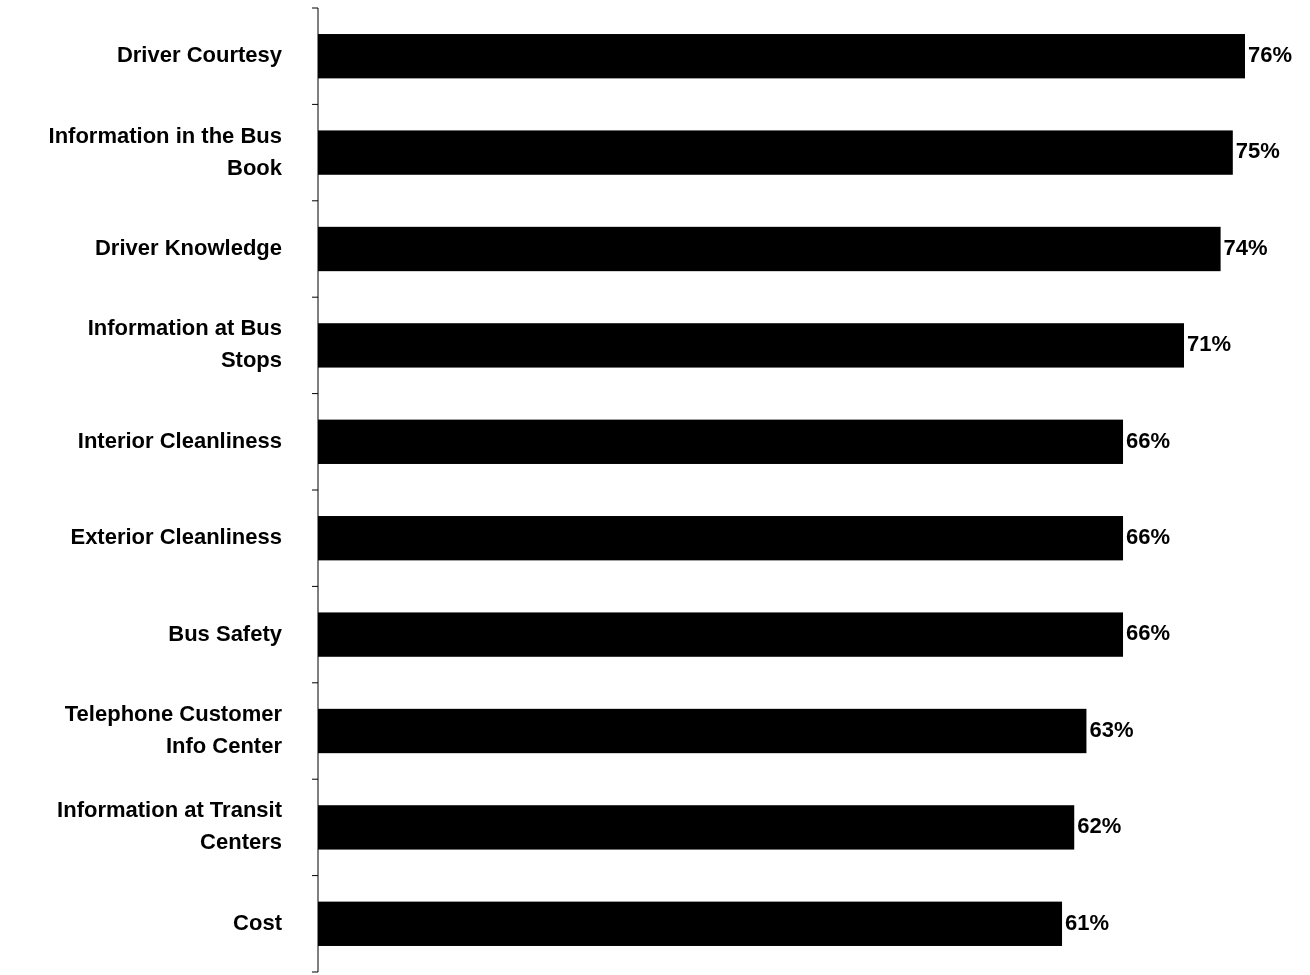 Image resolution: width=1310 pixels, height=975 pixels. I want to click on data-label: 61%, so click(1087, 922).